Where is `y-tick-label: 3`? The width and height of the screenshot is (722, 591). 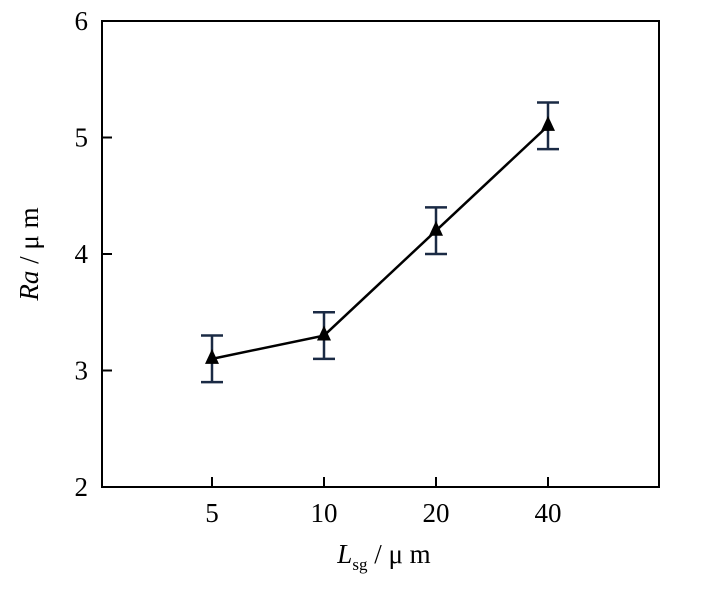
y-tick-label: 3 is located at coordinates (82, 371).